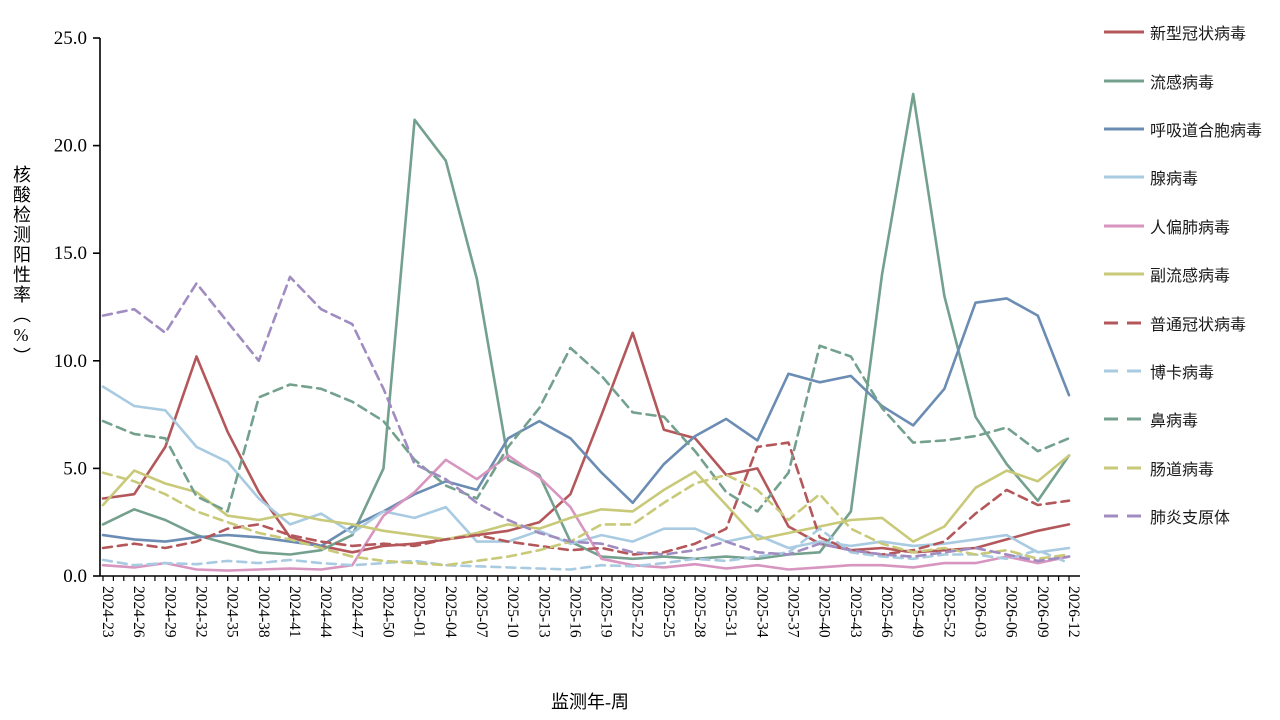  I want to click on legend-item: 人偏肺病毒, so click(1182, 226).